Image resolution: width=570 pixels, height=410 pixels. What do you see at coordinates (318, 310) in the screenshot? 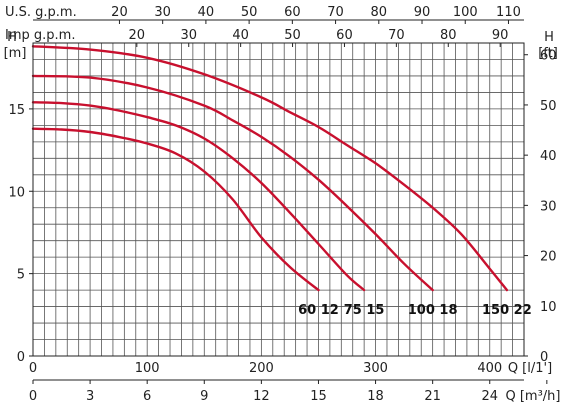
I see `curve-label: 60 12` at bounding box center [318, 310].